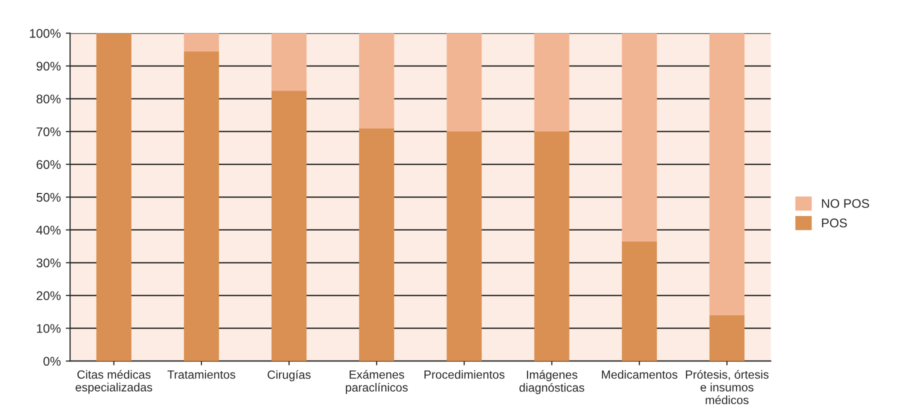  What do you see at coordinates (48, 263) in the screenshot?
I see `y-tick-label: 30%` at bounding box center [48, 263].